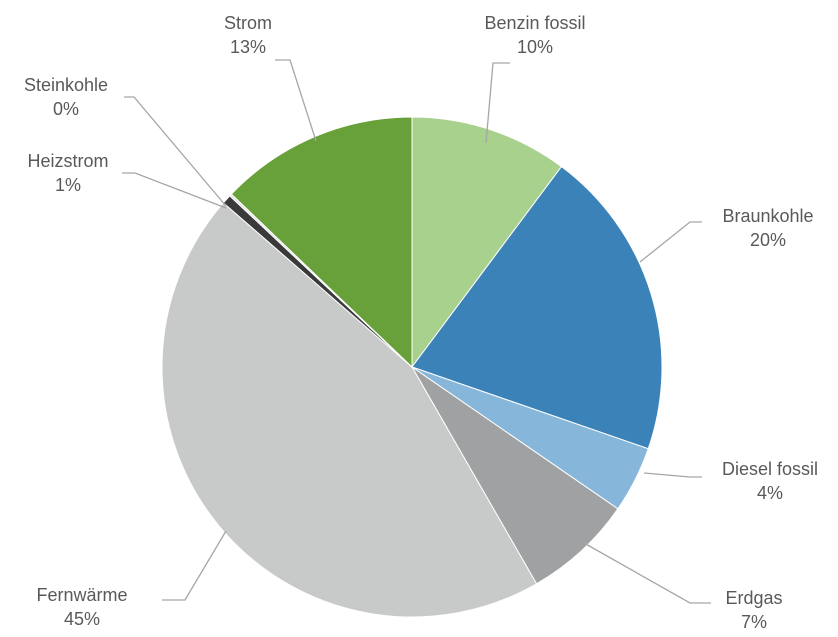 Image resolution: width=838 pixels, height=637 pixels. Describe the element at coordinates (487, 242) in the screenshot. I see `pie-slice-benzin-fossil` at that location.